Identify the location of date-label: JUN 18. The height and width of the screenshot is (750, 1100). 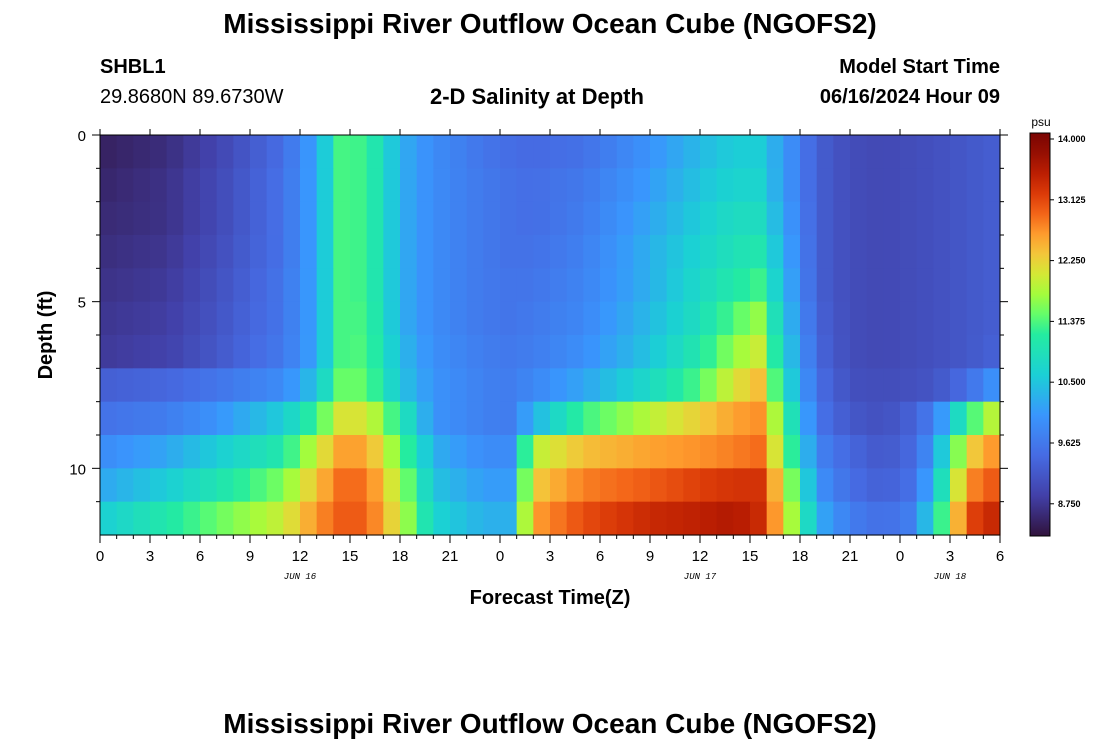
(950, 577).